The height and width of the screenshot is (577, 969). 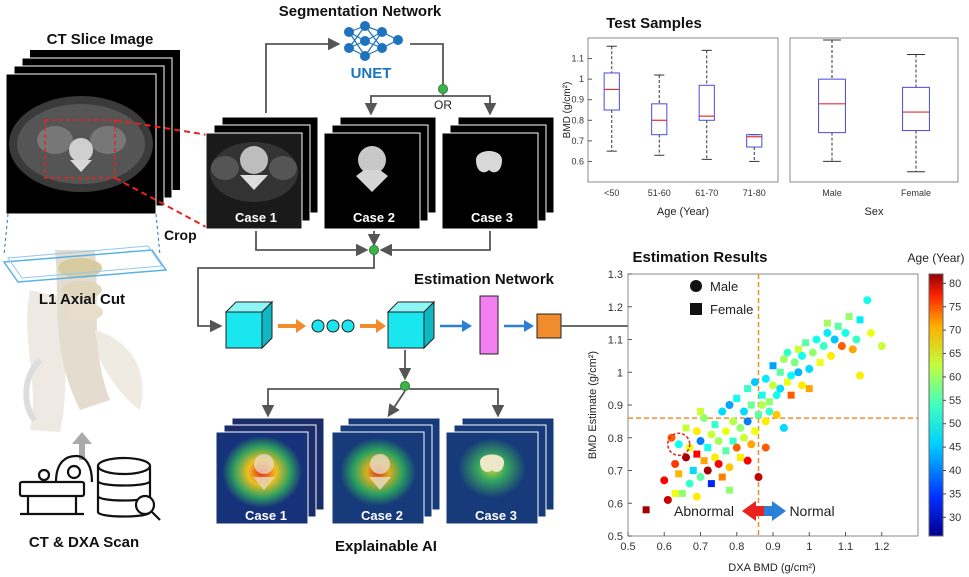 What do you see at coordinates (180, 235) in the screenshot?
I see `crop-label: Crop` at bounding box center [180, 235].